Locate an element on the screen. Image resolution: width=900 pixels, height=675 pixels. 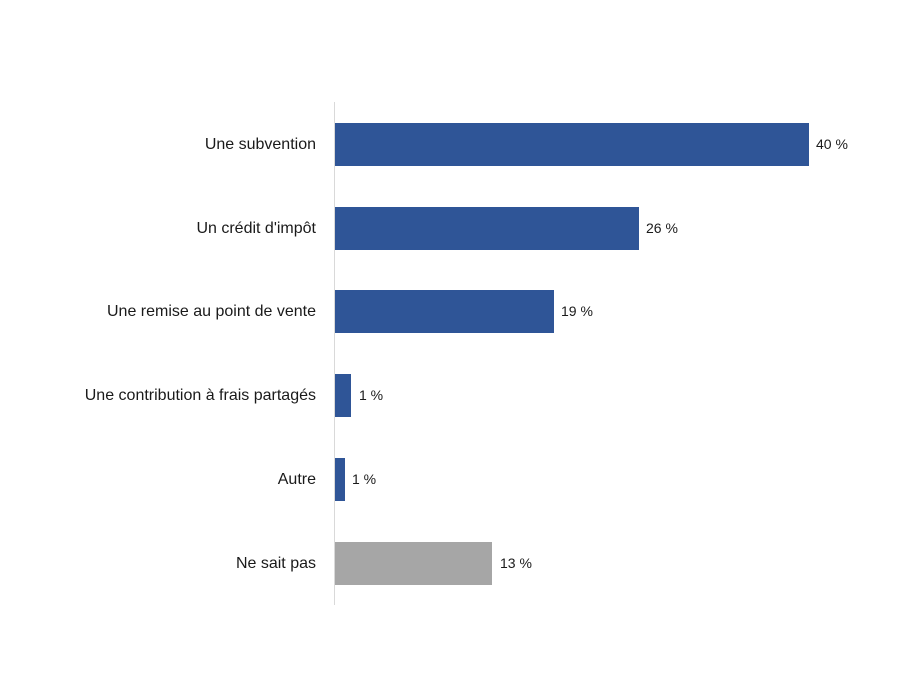
bar-row-subvention: Une subvention 40 % is located at coordinates (450, 144).